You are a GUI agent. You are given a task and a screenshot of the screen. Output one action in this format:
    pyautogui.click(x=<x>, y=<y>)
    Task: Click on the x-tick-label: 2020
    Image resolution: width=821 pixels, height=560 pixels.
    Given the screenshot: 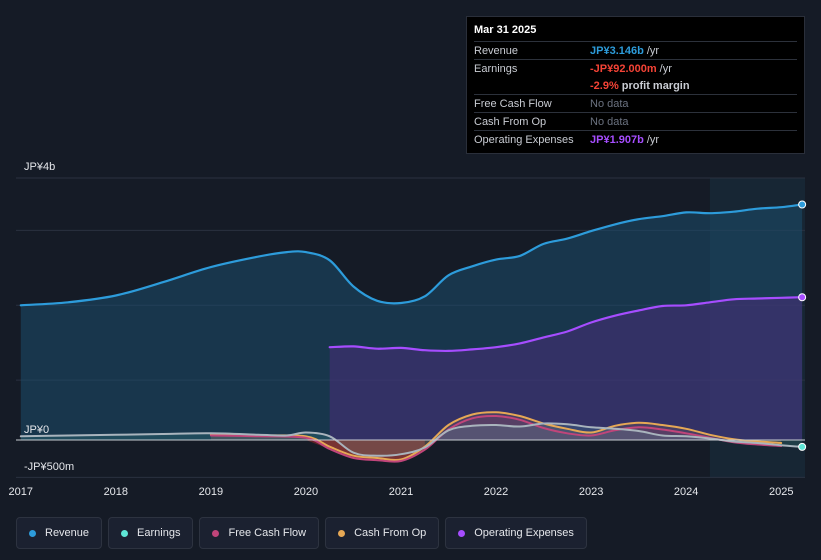 What is the action you would take?
    pyautogui.click(x=306, y=492)
    